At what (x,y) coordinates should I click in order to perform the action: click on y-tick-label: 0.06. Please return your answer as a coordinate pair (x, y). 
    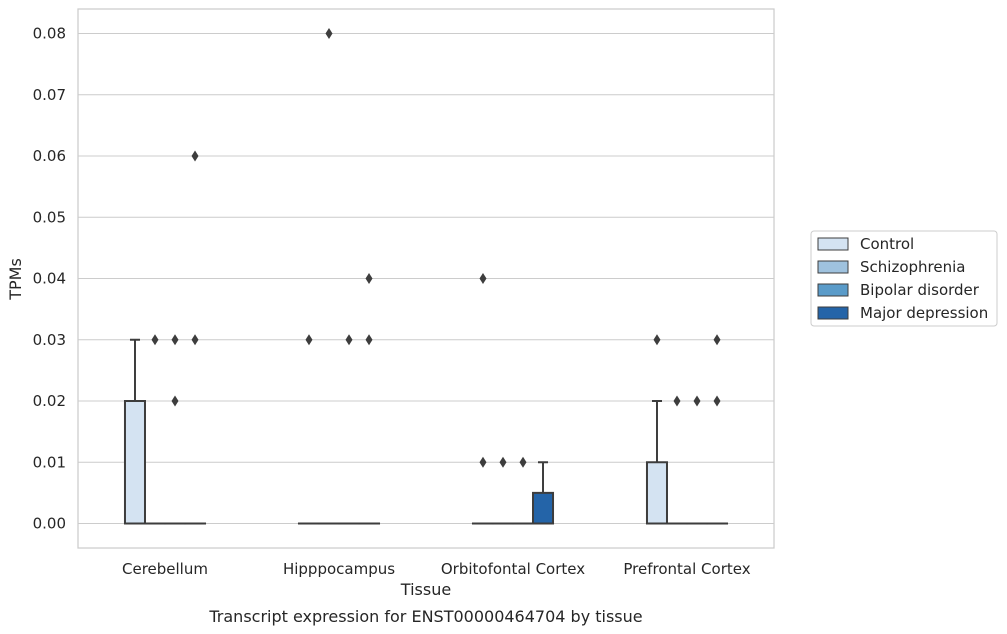
    Looking at the image, I should click on (49, 156).